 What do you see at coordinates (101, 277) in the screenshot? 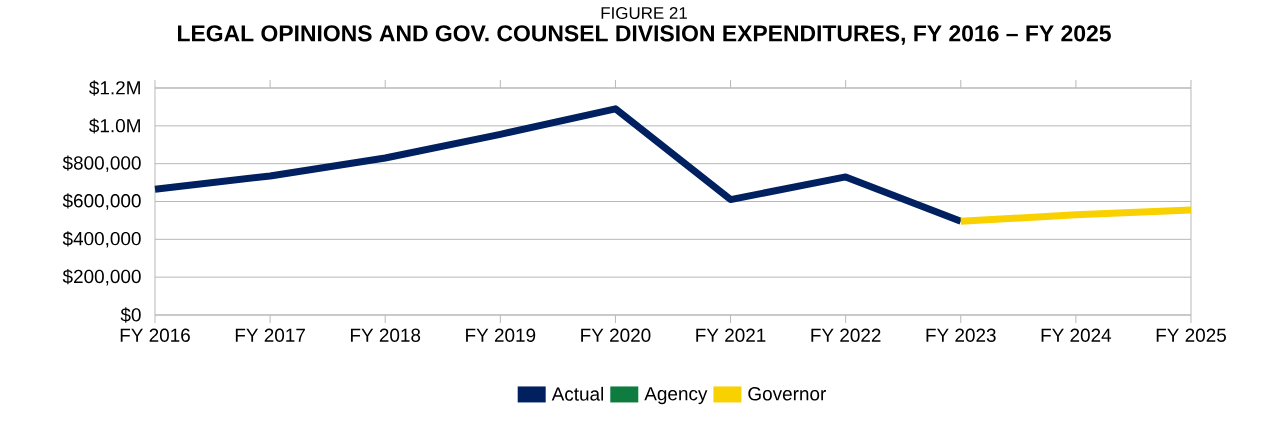
I see `y-tick-label: $200,000` at bounding box center [101, 277].